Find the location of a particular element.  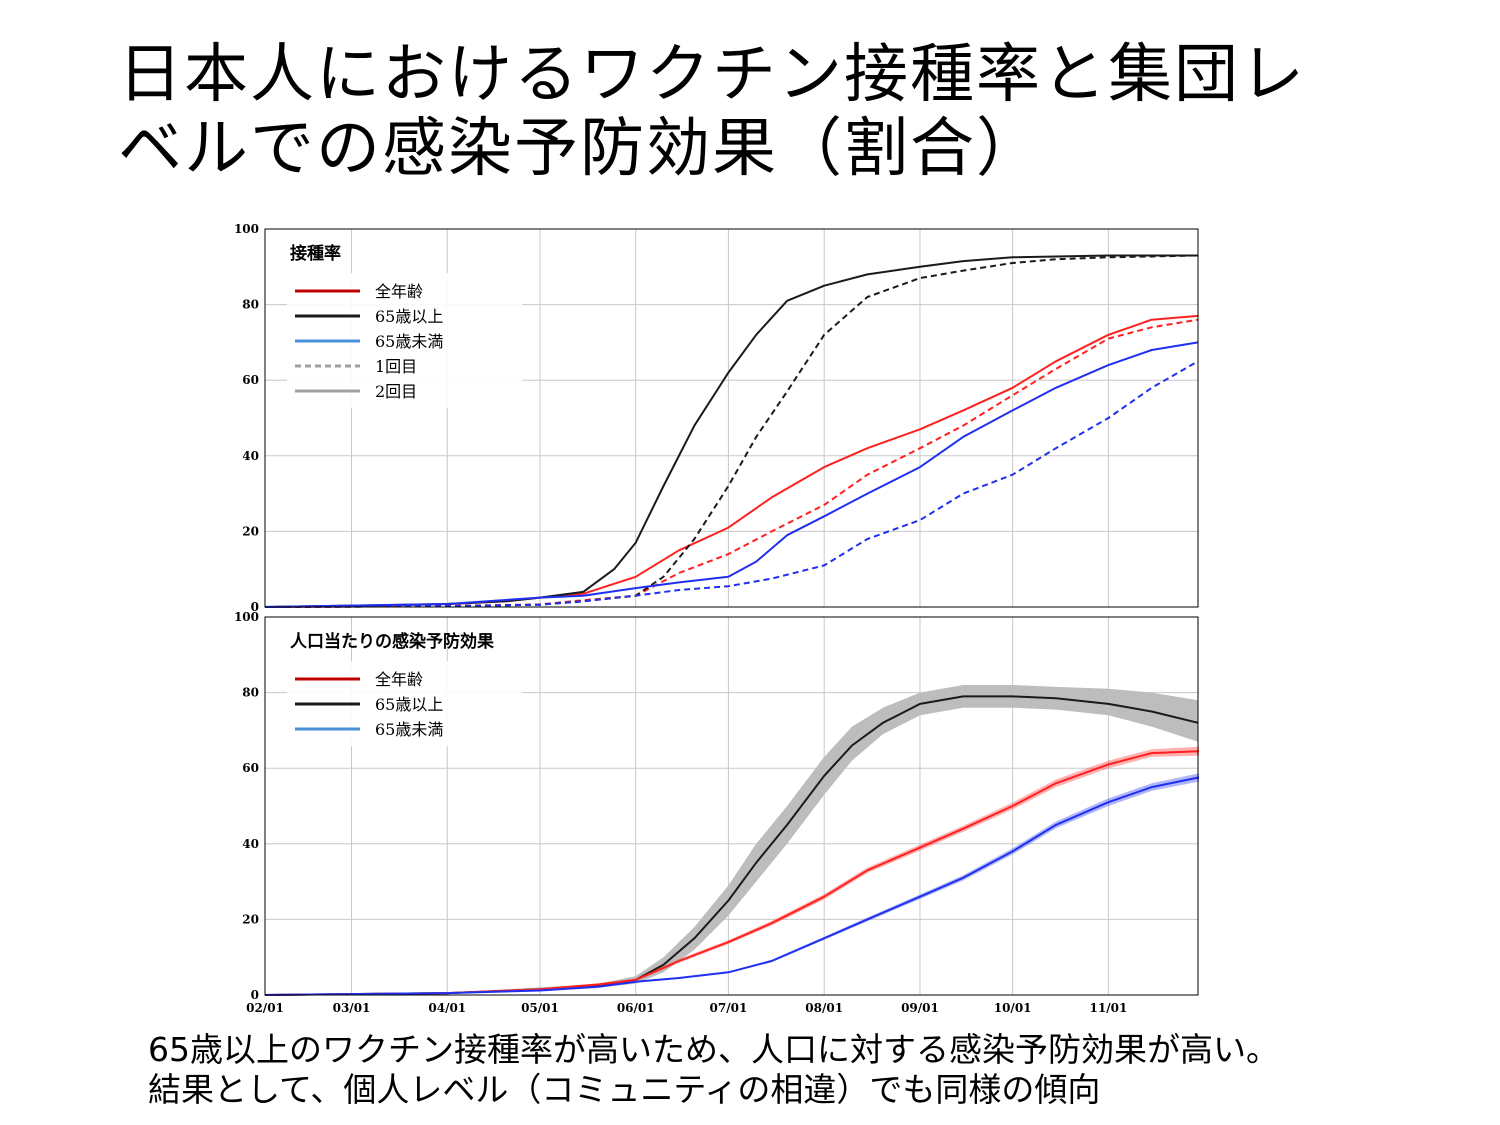

legend-label: 2回目 is located at coordinates (396, 391).